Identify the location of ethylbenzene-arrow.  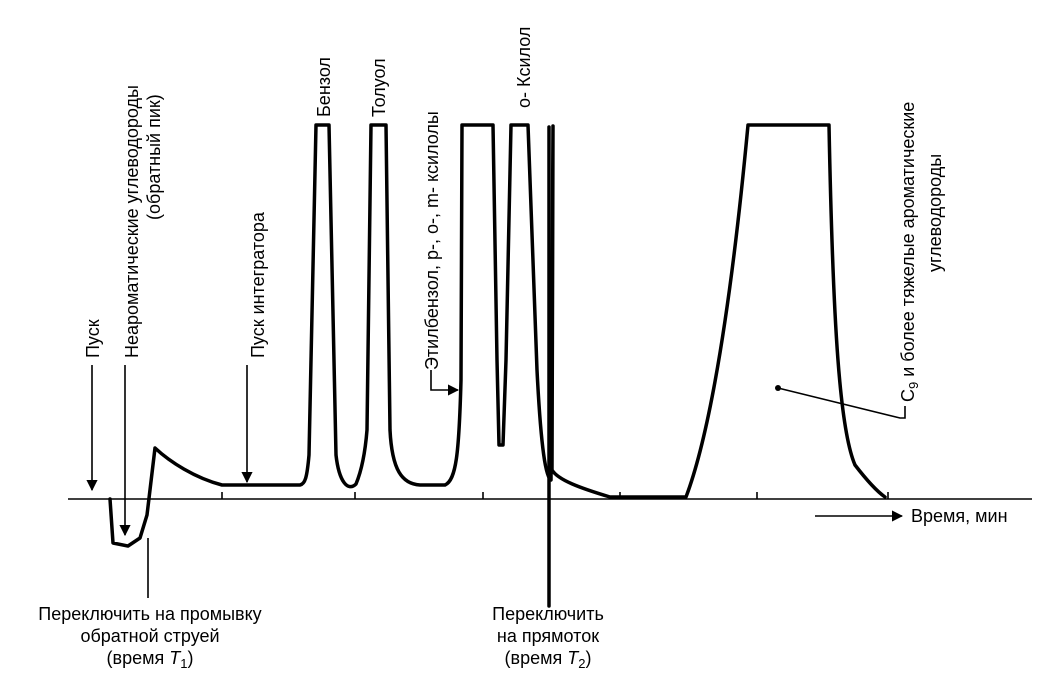
(445, 383).